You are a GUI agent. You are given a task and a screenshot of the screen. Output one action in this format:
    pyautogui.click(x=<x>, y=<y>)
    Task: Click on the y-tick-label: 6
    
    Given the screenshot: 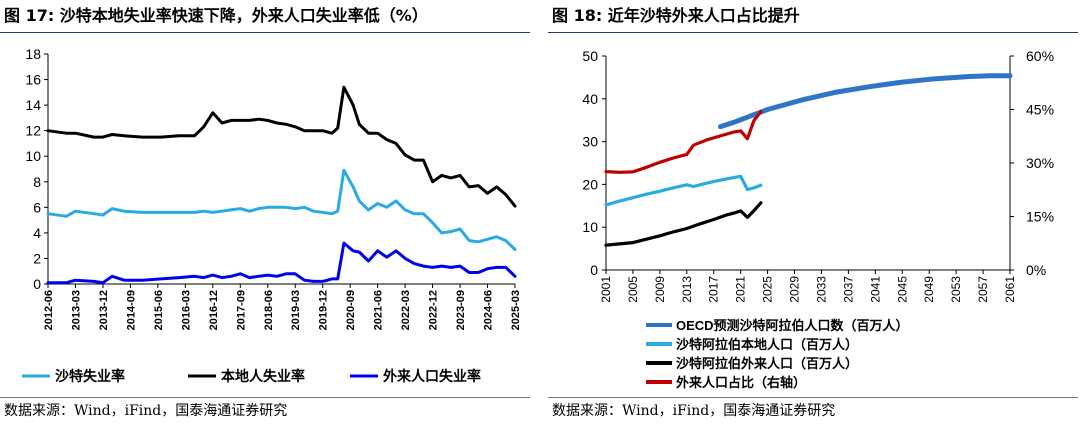 What is the action you would take?
    pyautogui.click(x=37, y=207)
    